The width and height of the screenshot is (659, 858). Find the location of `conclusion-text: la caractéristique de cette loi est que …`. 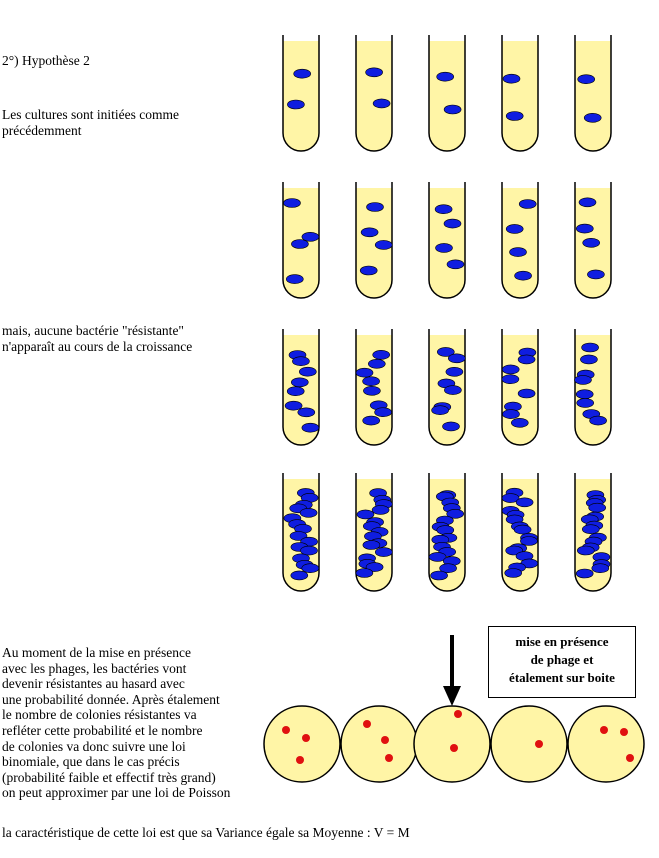

conclusion-text: la caractéristique de cette loi est que … is located at coordinates (206, 832).